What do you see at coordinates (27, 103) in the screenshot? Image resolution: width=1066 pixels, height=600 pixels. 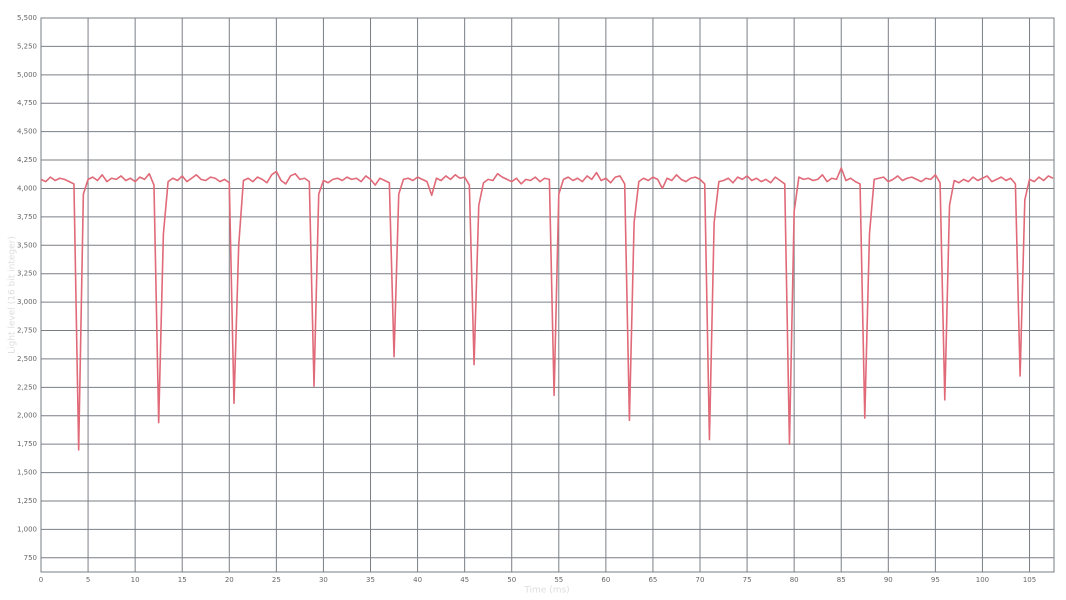 I see `y-tick-label: 4,750` at bounding box center [27, 103].